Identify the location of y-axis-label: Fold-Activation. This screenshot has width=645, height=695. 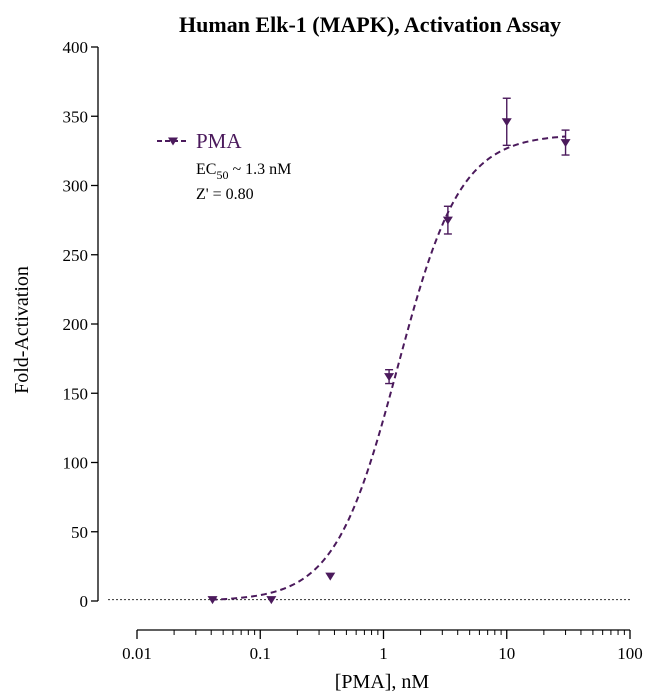
(22, 330).